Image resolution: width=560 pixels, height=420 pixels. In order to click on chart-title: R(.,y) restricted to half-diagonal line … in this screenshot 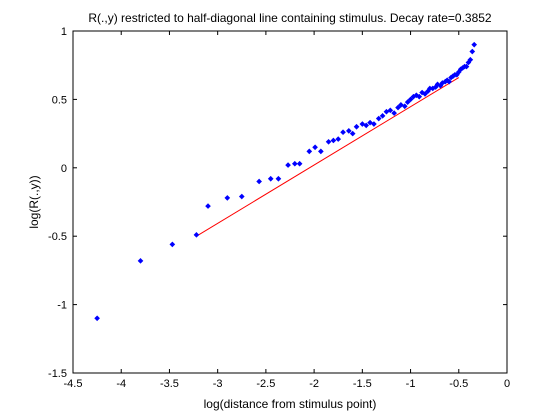, I will do `click(290, 18)`.